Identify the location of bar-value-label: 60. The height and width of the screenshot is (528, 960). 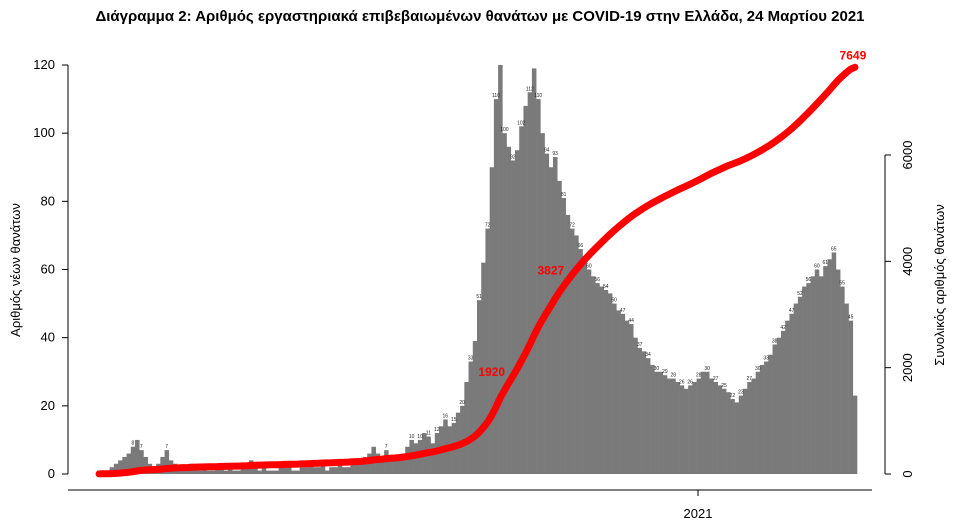
(589, 267).